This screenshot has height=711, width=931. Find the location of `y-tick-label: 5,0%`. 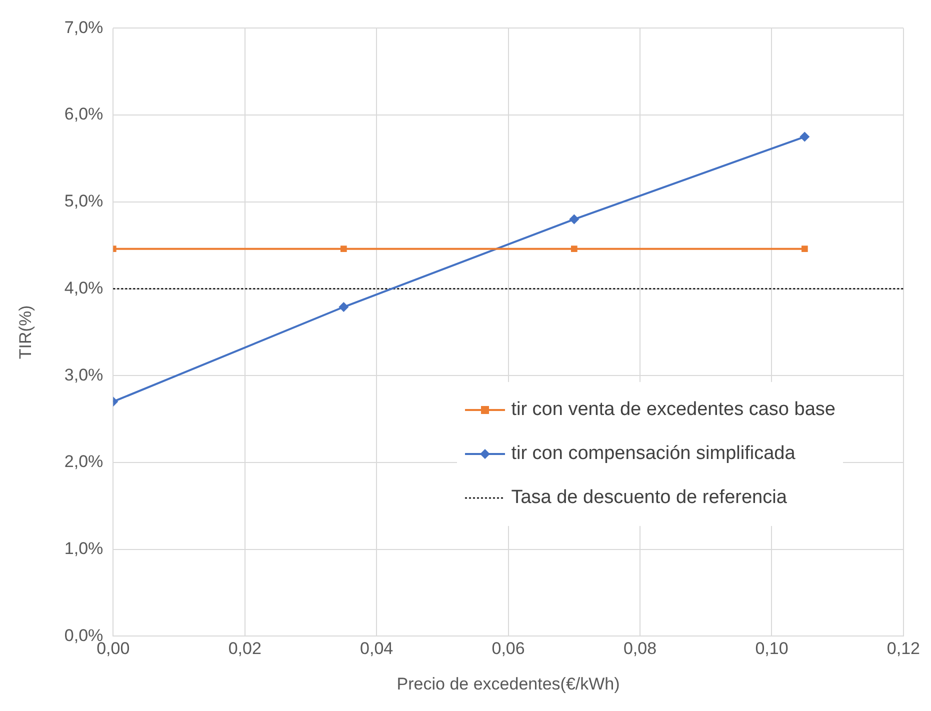

y-tick-label: 5,0% is located at coordinates (84, 201).